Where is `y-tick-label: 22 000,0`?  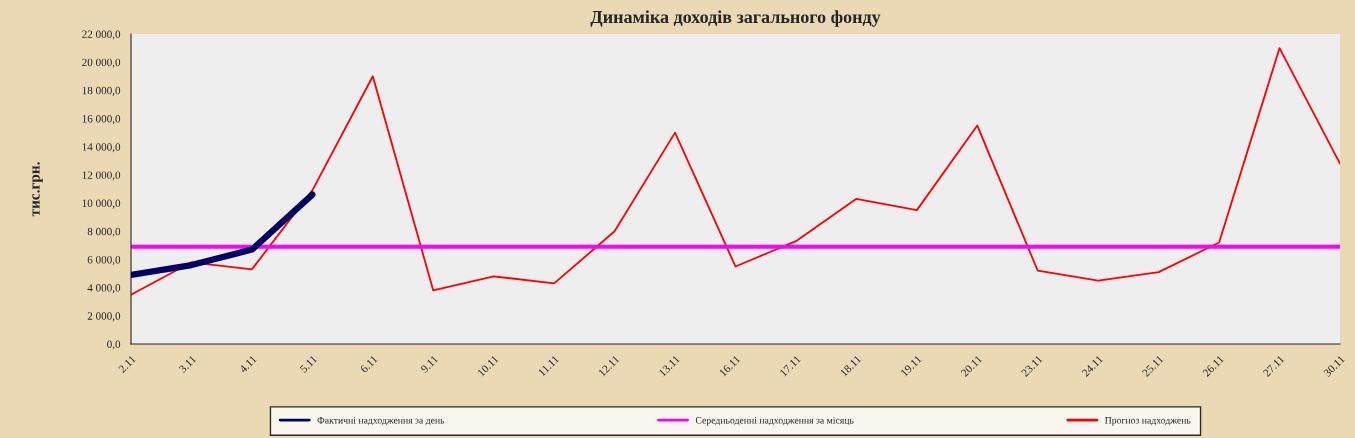 y-tick-label: 22 000,0 is located at coordinates (101, 35).